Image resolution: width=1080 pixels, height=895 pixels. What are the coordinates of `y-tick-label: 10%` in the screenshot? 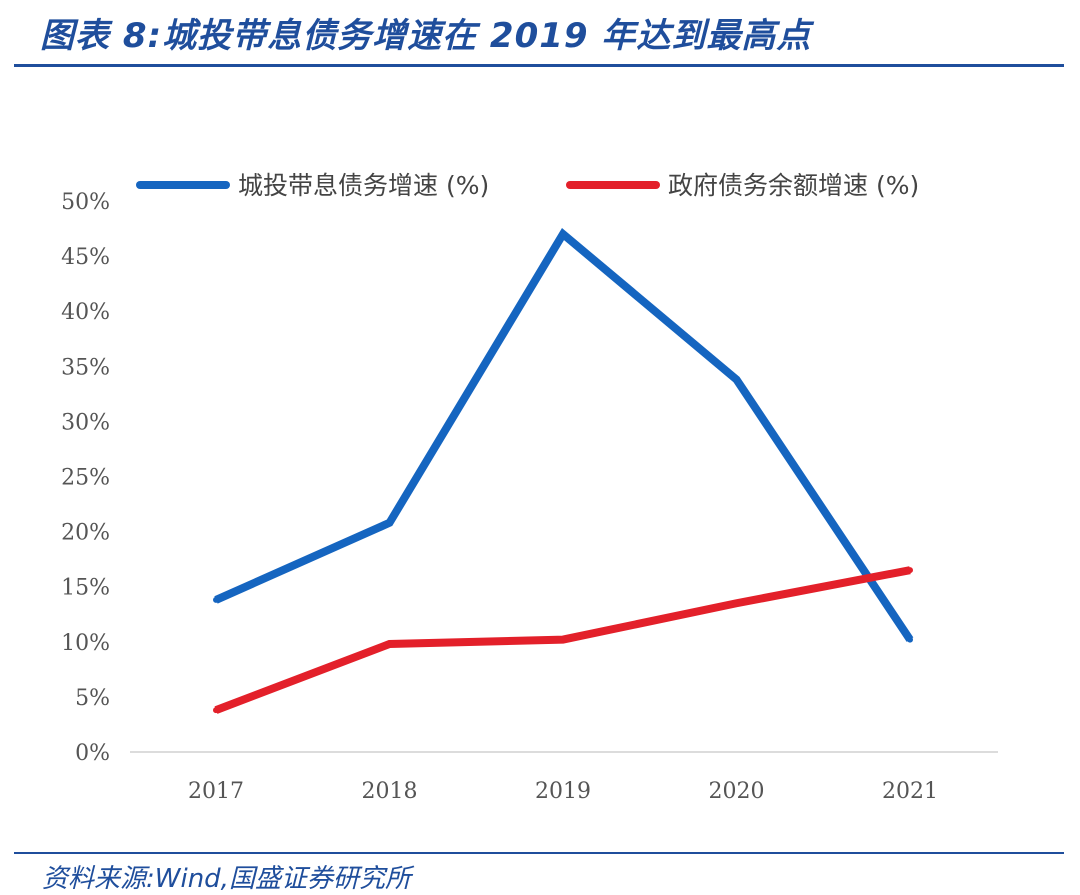 It's located at (85, 643).